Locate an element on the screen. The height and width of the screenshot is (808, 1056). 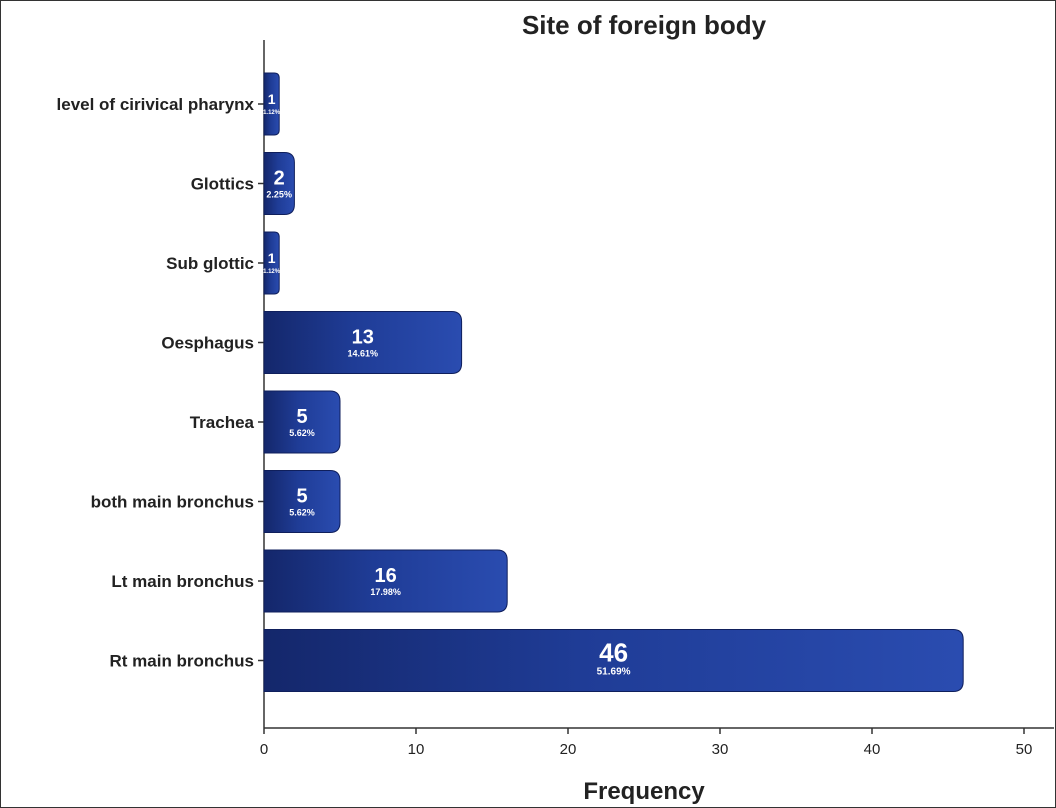
y-tick-label: Rt main bronchus is located at coordinates (181, 661).